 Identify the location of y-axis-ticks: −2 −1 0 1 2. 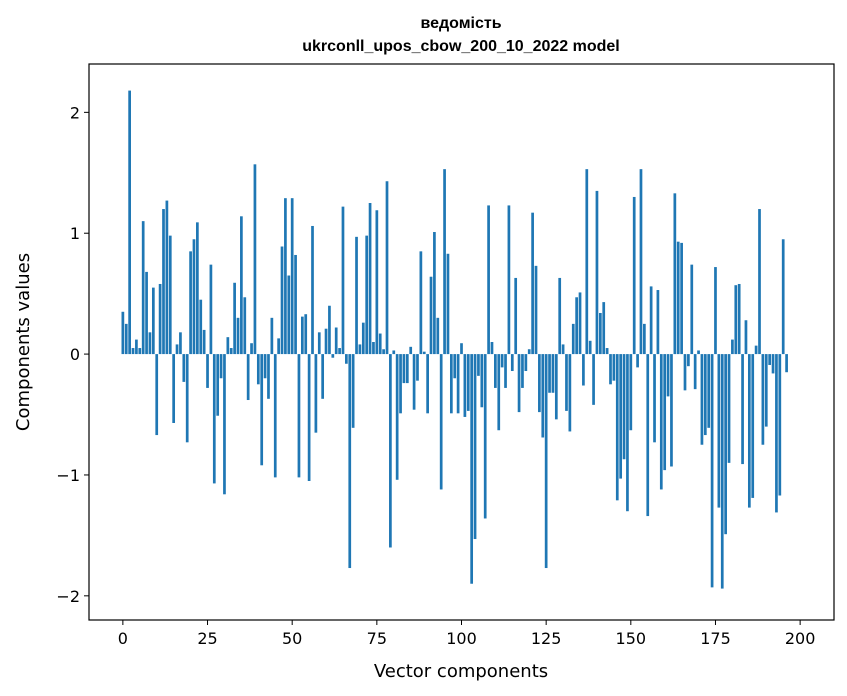
(72, 354).